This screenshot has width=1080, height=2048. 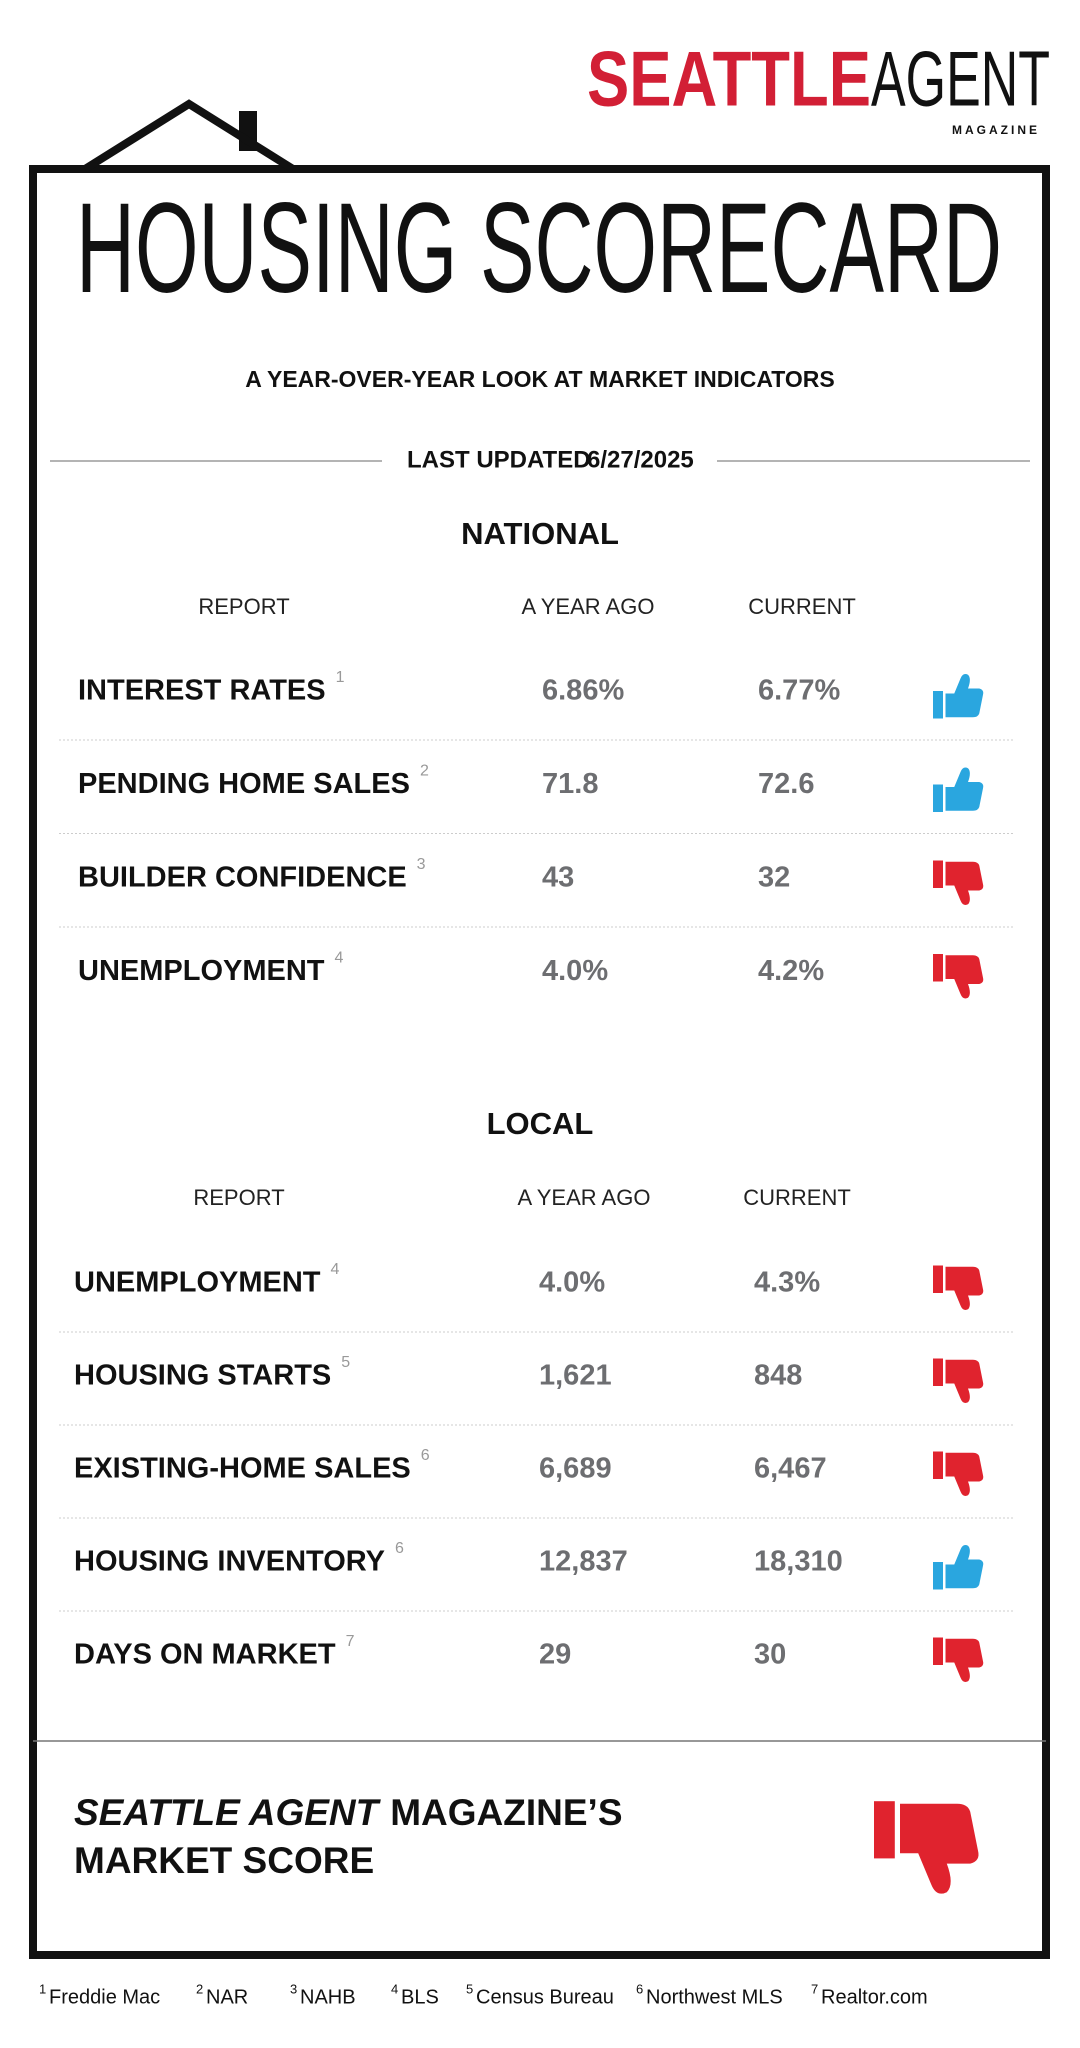 What do you see at coordinates (229, 1562) in the screenshot?
I see `row-label: HOUSING INVENTORY` at bounding box center [229, 1562].